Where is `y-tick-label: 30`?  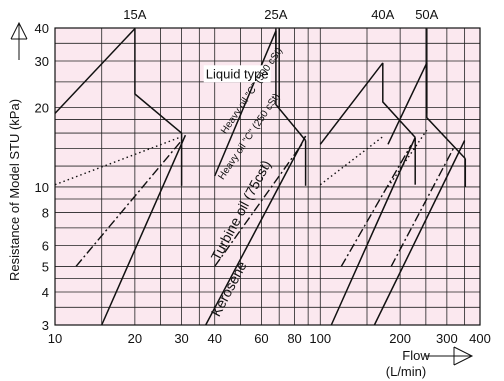 y-tick-label: 30 is located at coordinates (42, 61).